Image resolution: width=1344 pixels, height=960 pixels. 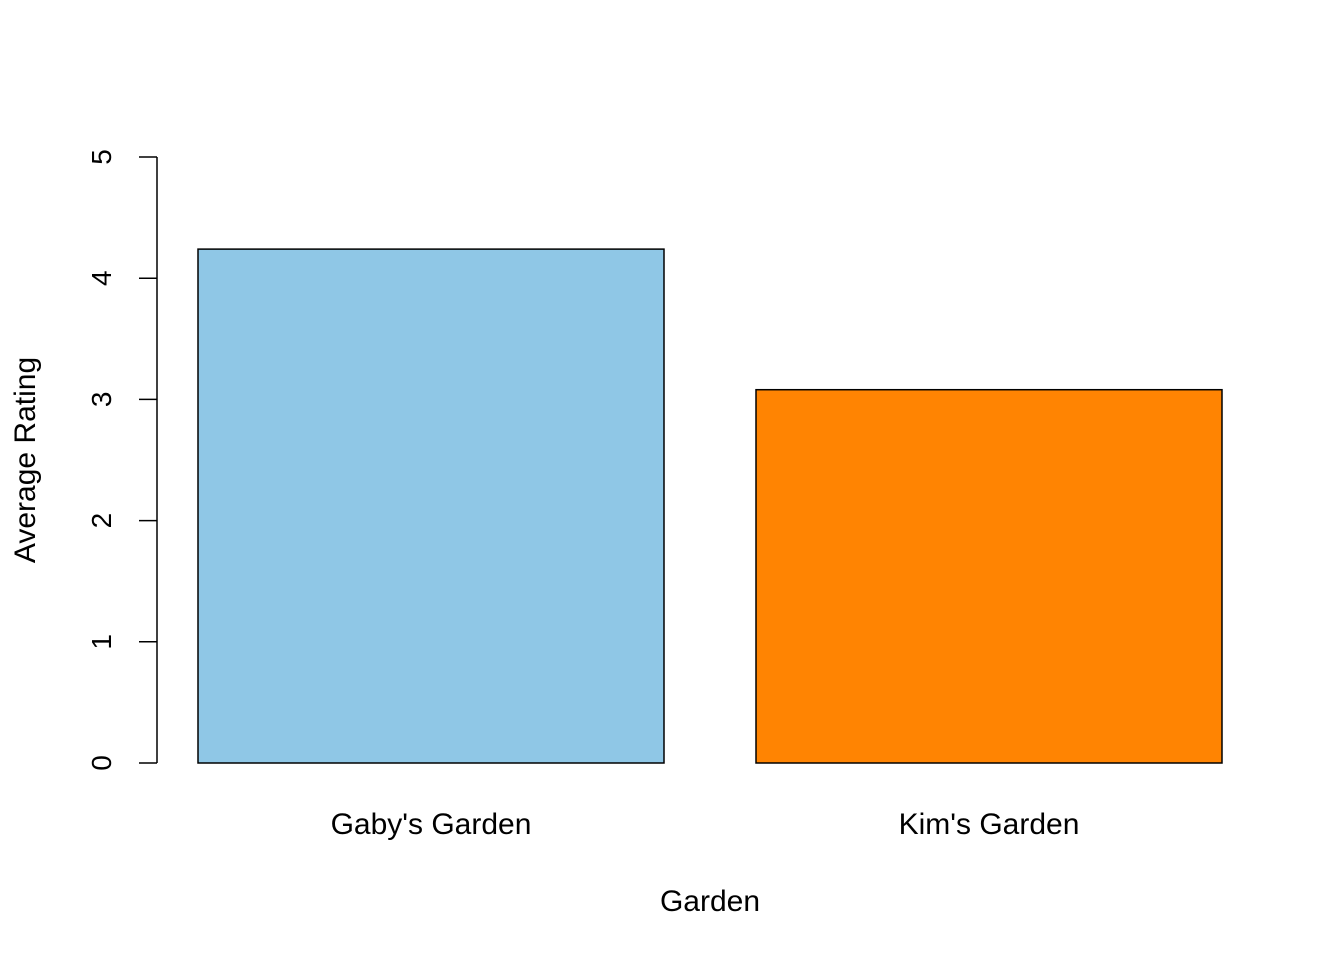 What do you see at coordinates (101, 278) in the screenshot?
I see `y-tick-label: 4` at bounding box center [101, 278].